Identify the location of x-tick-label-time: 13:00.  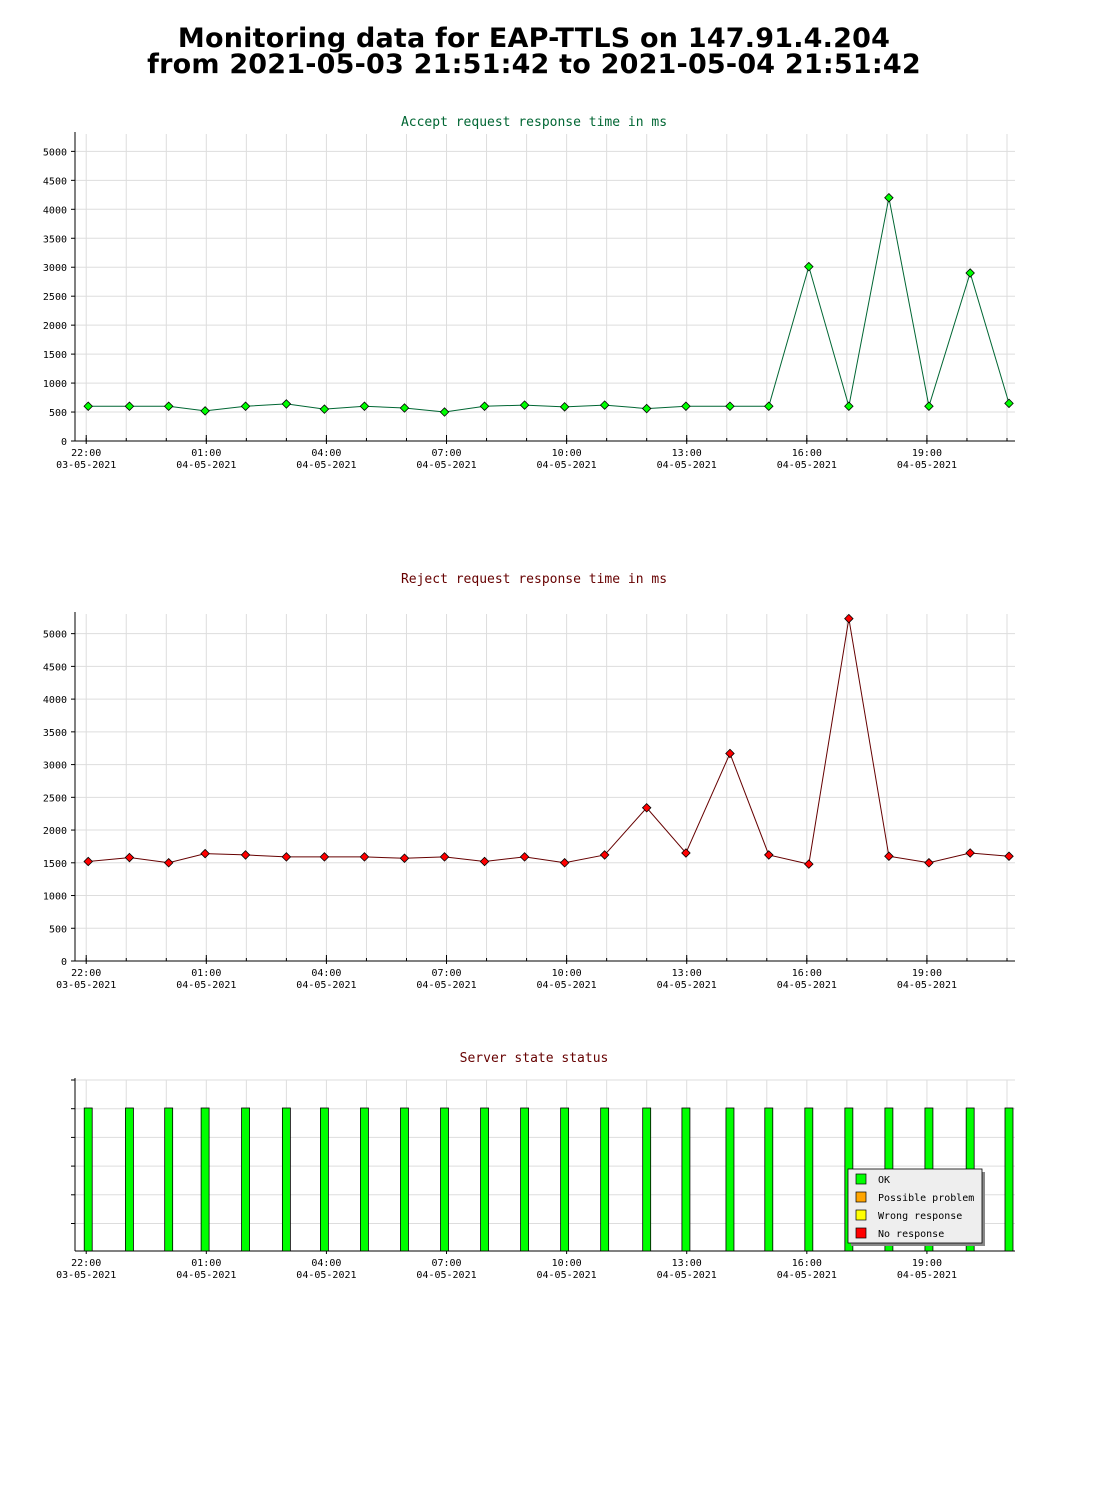
(687, 1263).